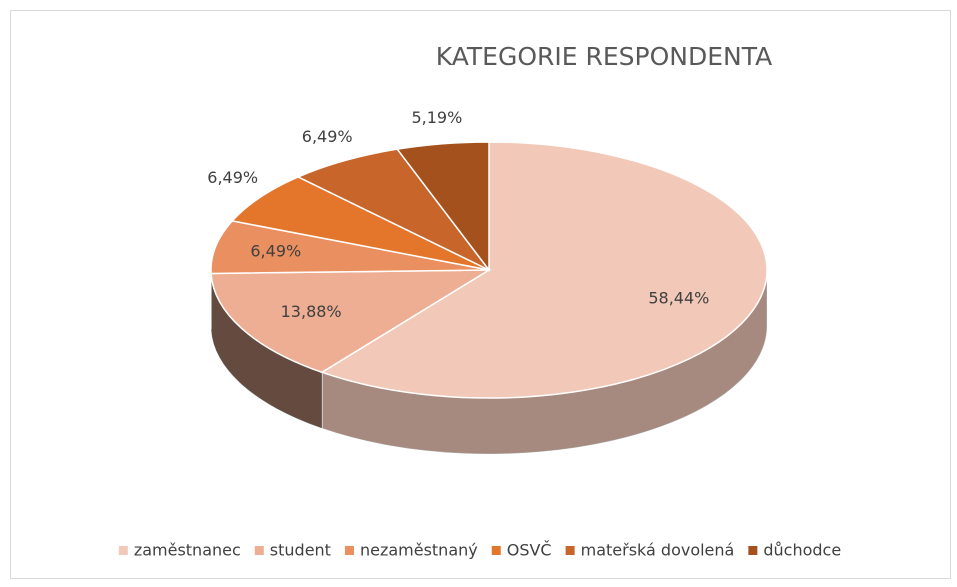 The width and height of the screenshot is (957, 587). Describe the element at coordinates (419, 550) in the screenshot. I see `legend-label: nezaměstnaný` at that location.